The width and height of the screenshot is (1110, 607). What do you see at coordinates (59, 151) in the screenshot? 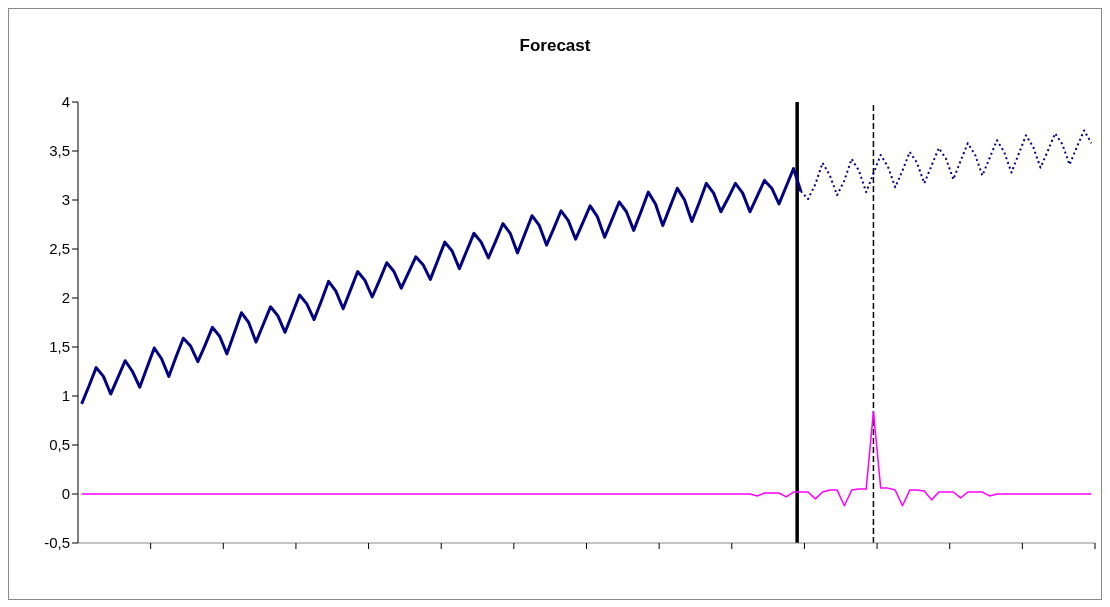
I see `y-tick-label: 3,5` at bounding box center [59, 151].